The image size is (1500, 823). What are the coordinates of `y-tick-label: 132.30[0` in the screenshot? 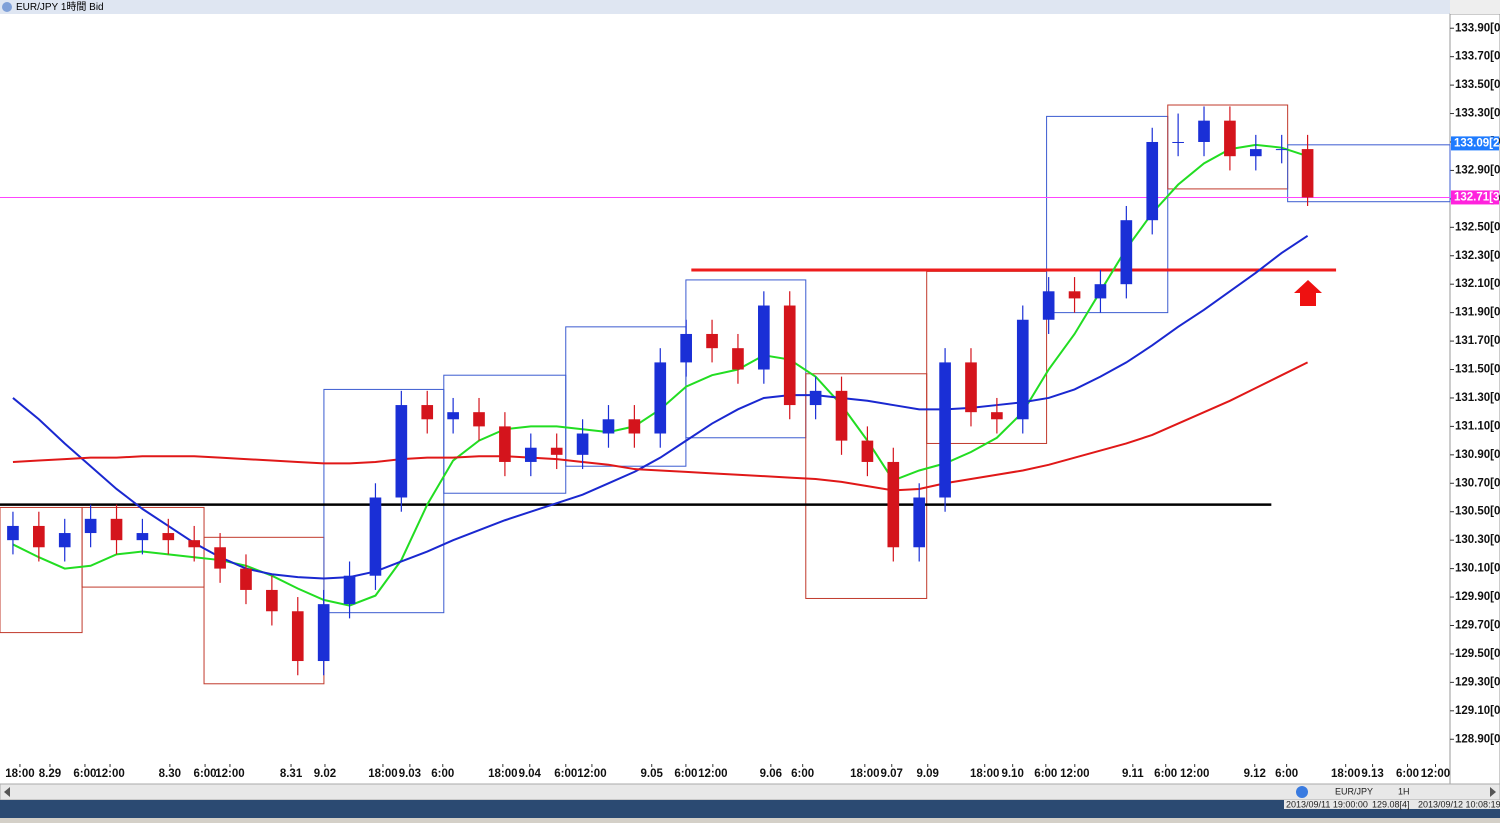 It's located at (1477, 256).